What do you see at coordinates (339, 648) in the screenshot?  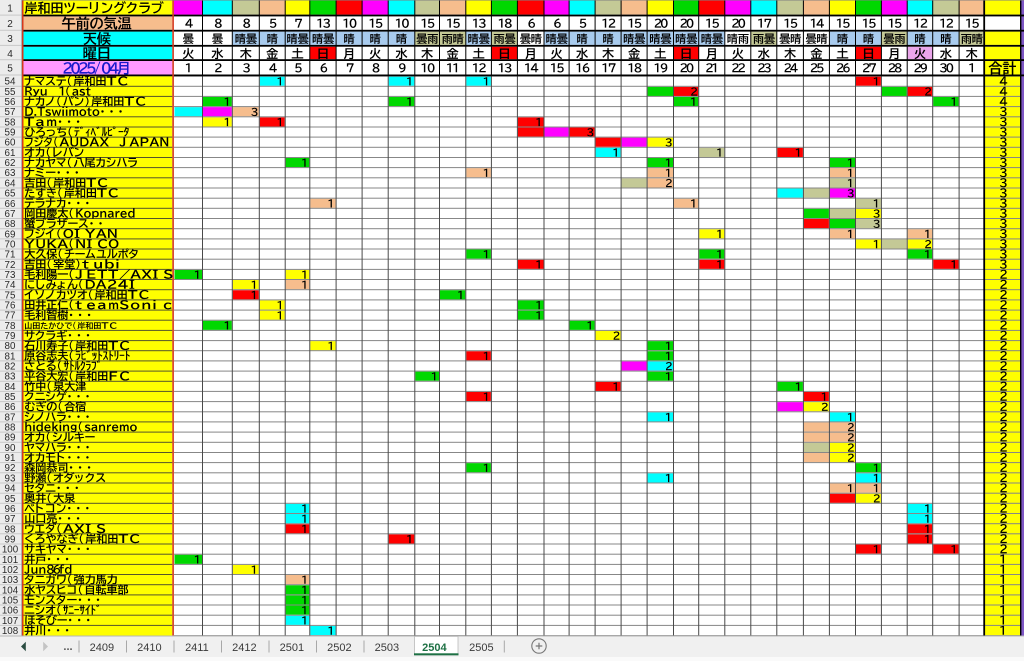 I see `svg-text: 2502` at bounding box center [339, 648].